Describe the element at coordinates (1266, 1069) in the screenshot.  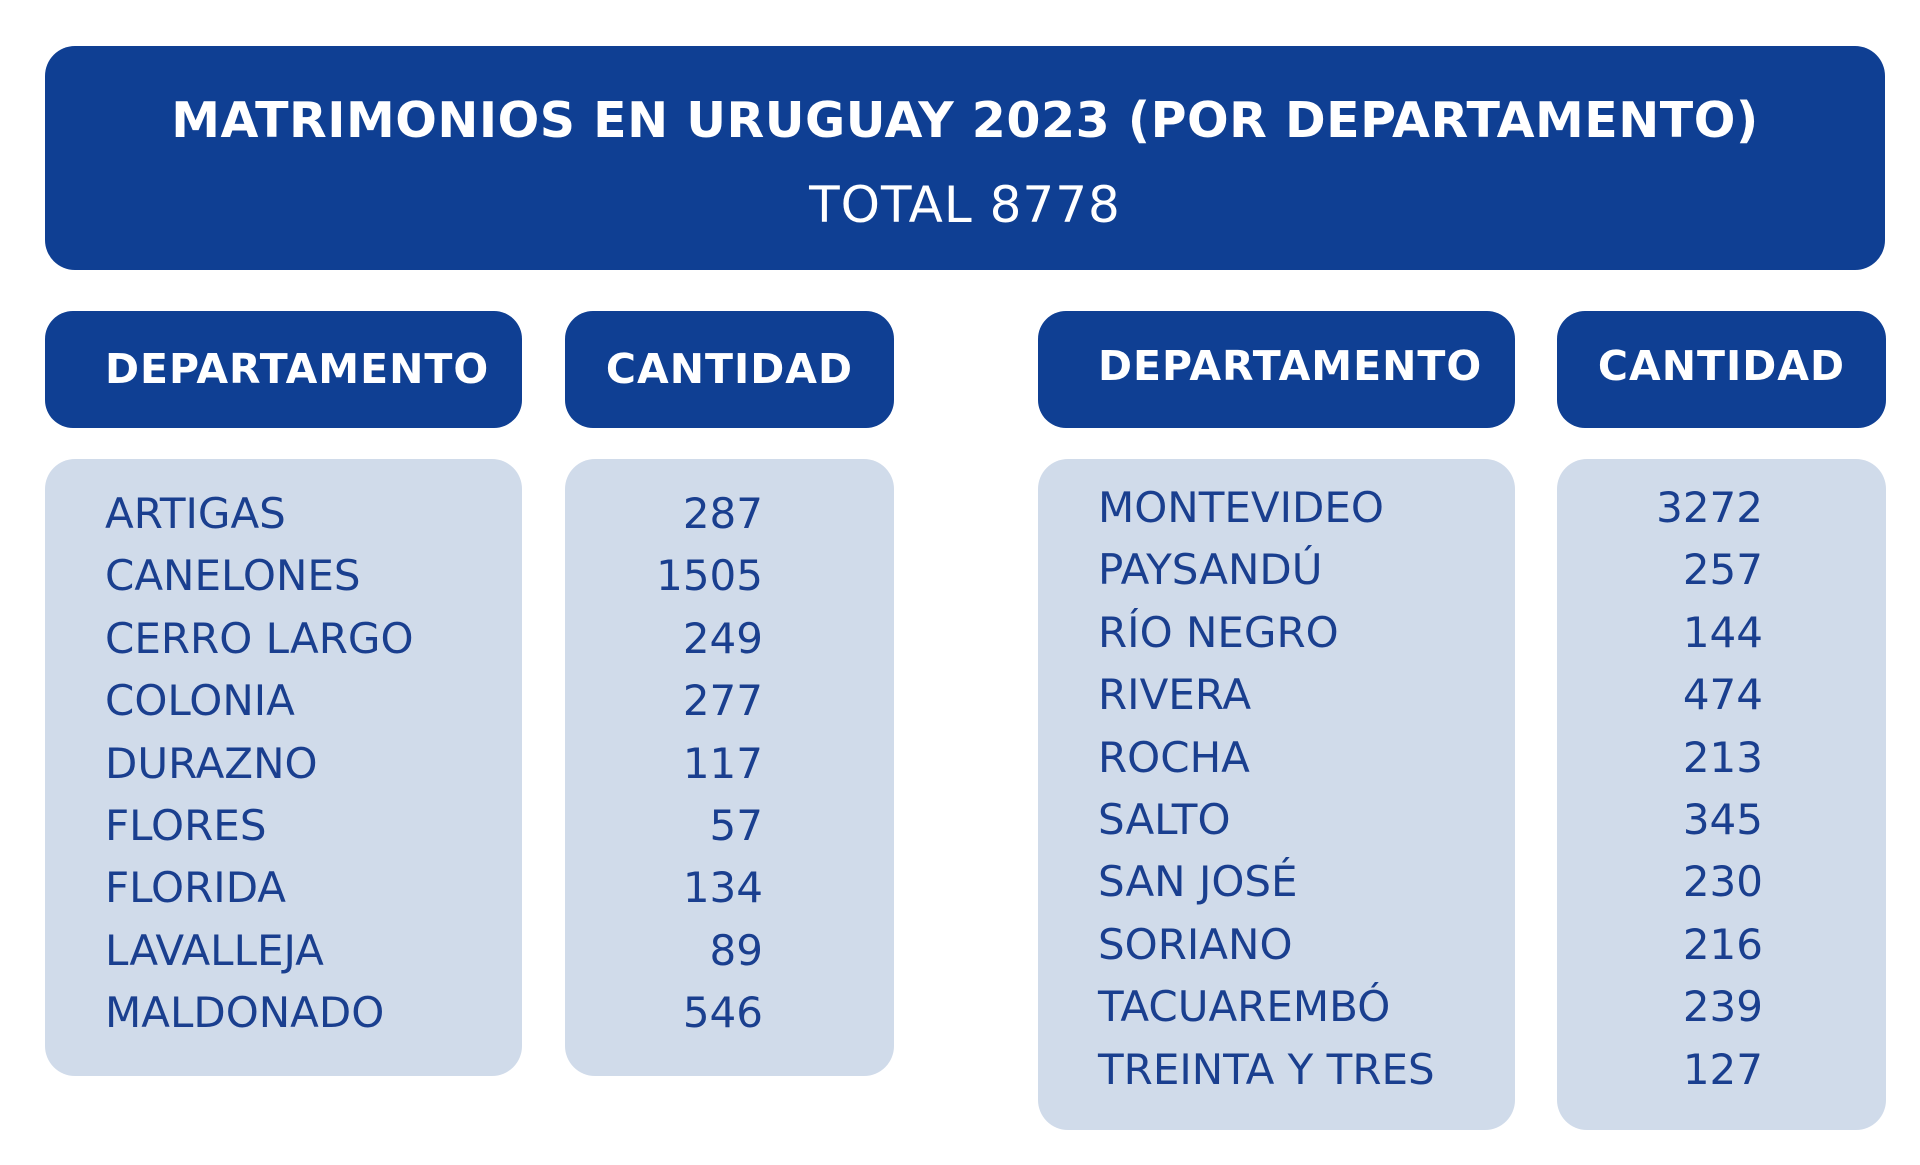
I see `departamento-cell: TREINTA Y TRES` at that location.